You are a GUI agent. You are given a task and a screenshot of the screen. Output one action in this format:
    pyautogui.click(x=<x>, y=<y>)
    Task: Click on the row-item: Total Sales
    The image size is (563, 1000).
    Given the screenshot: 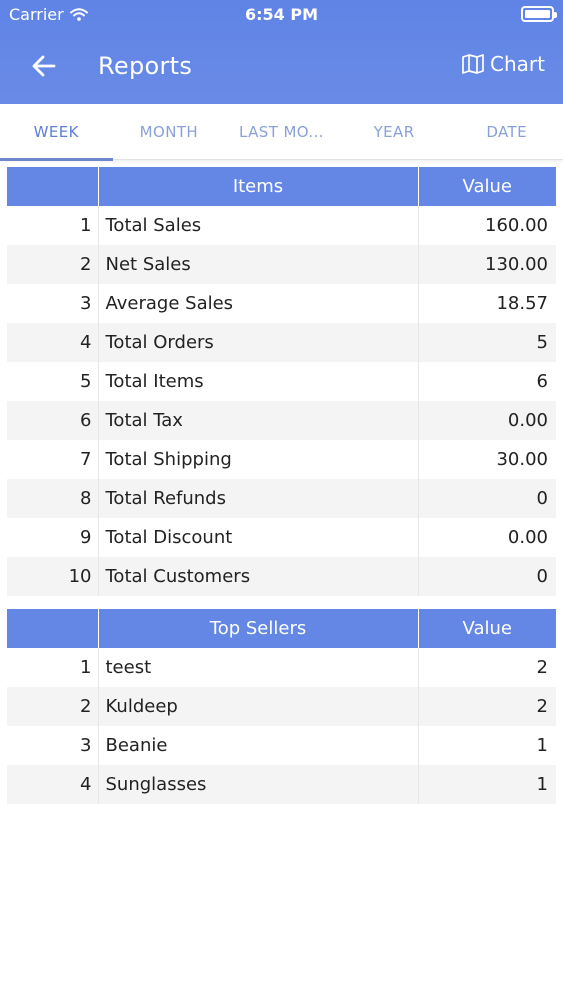 What is the action you would take?
    pyautogui.click(x=258, y=225)
    